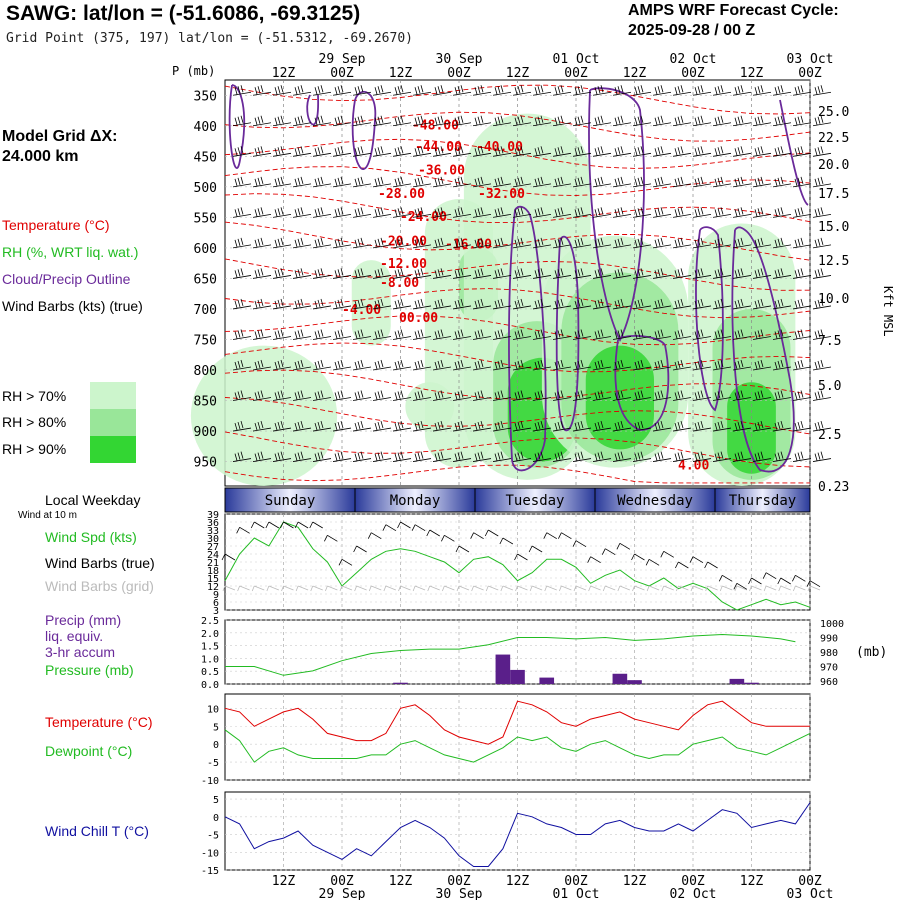 The image size is (900, 900). I want to click on pressure-tick-label: 990, so click(829, 638).